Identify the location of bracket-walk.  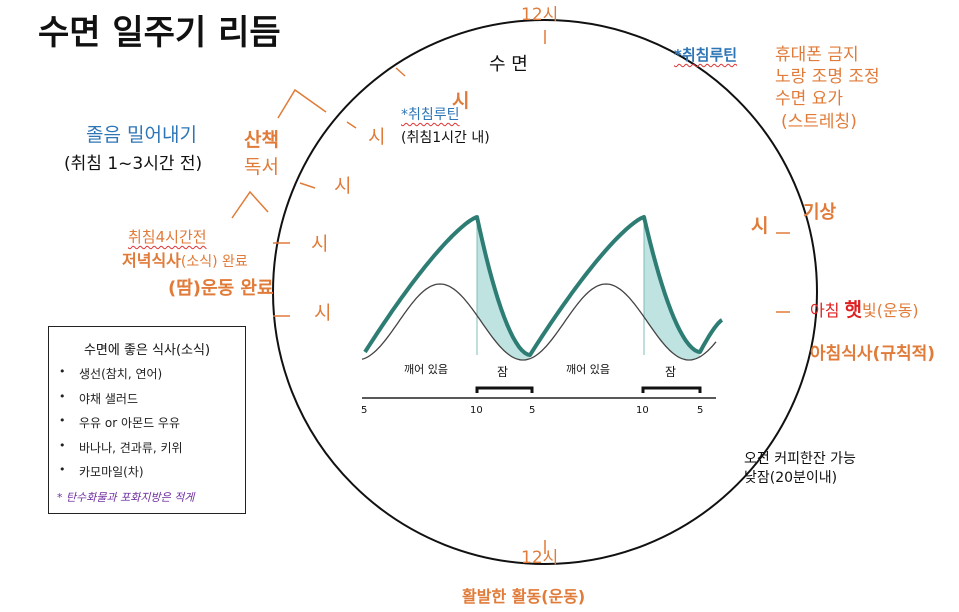
(302, 103).